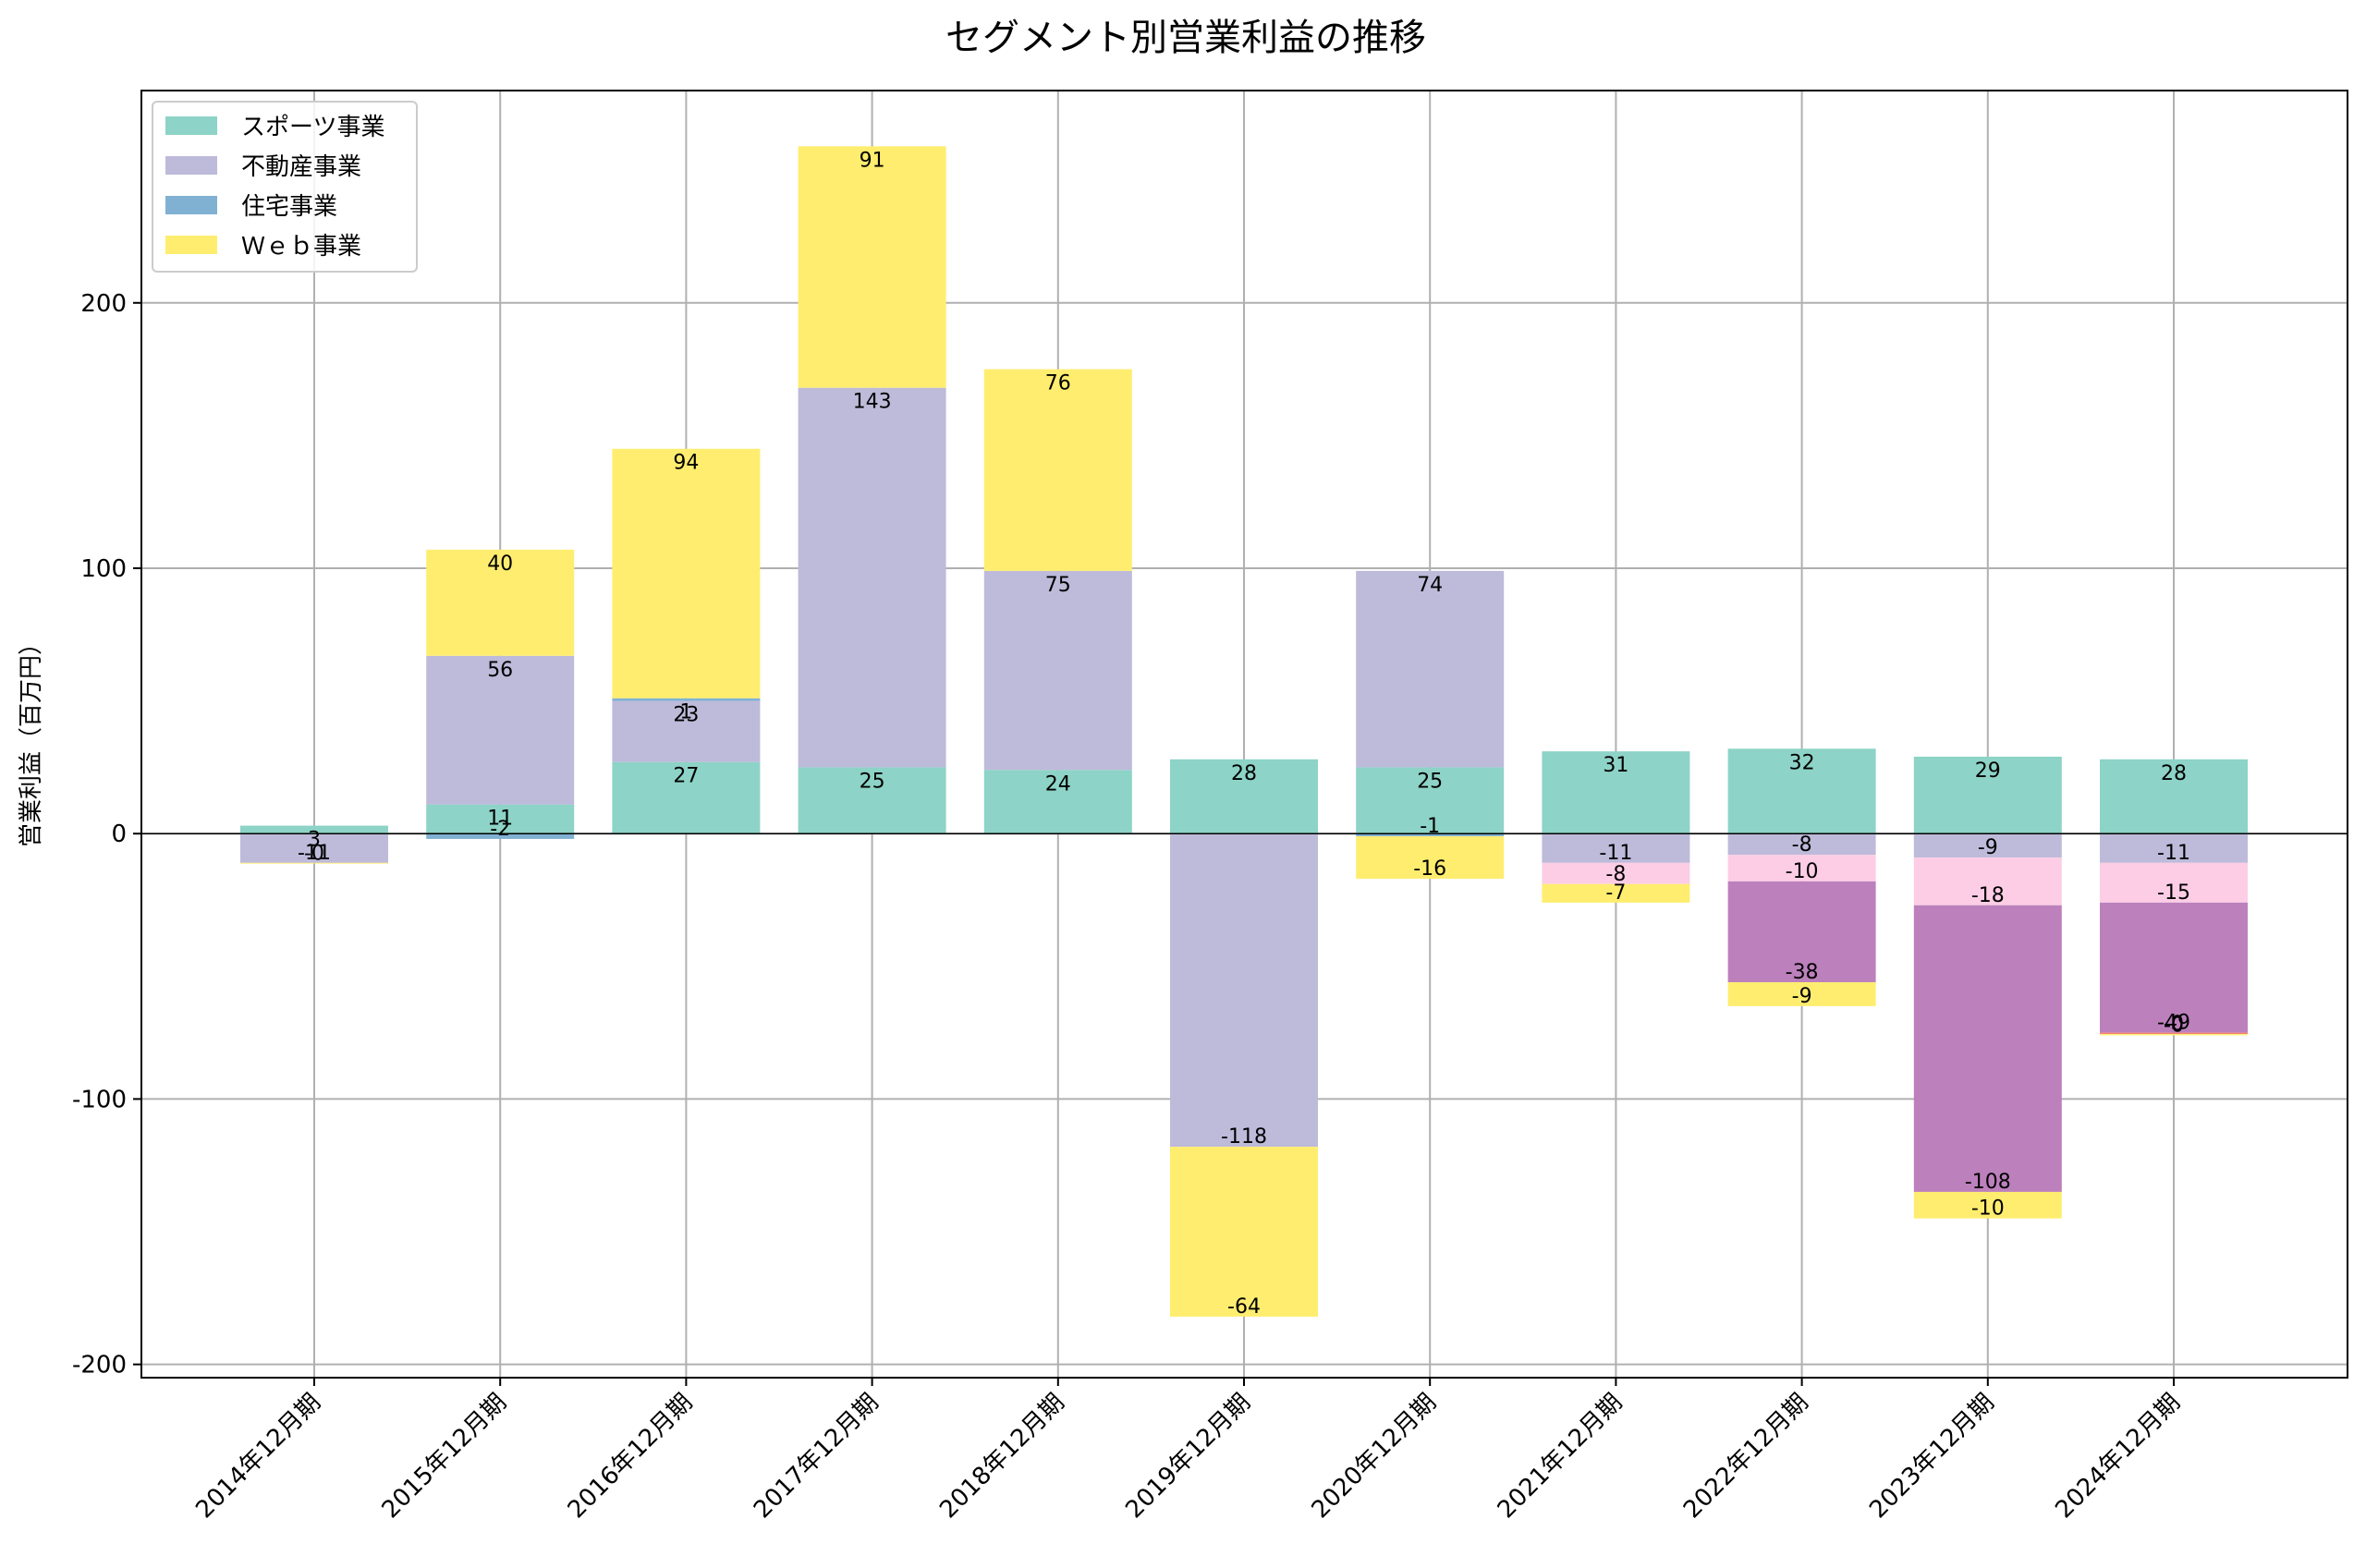  I want to click on data-label-0-1: -11, so click(314, 853).